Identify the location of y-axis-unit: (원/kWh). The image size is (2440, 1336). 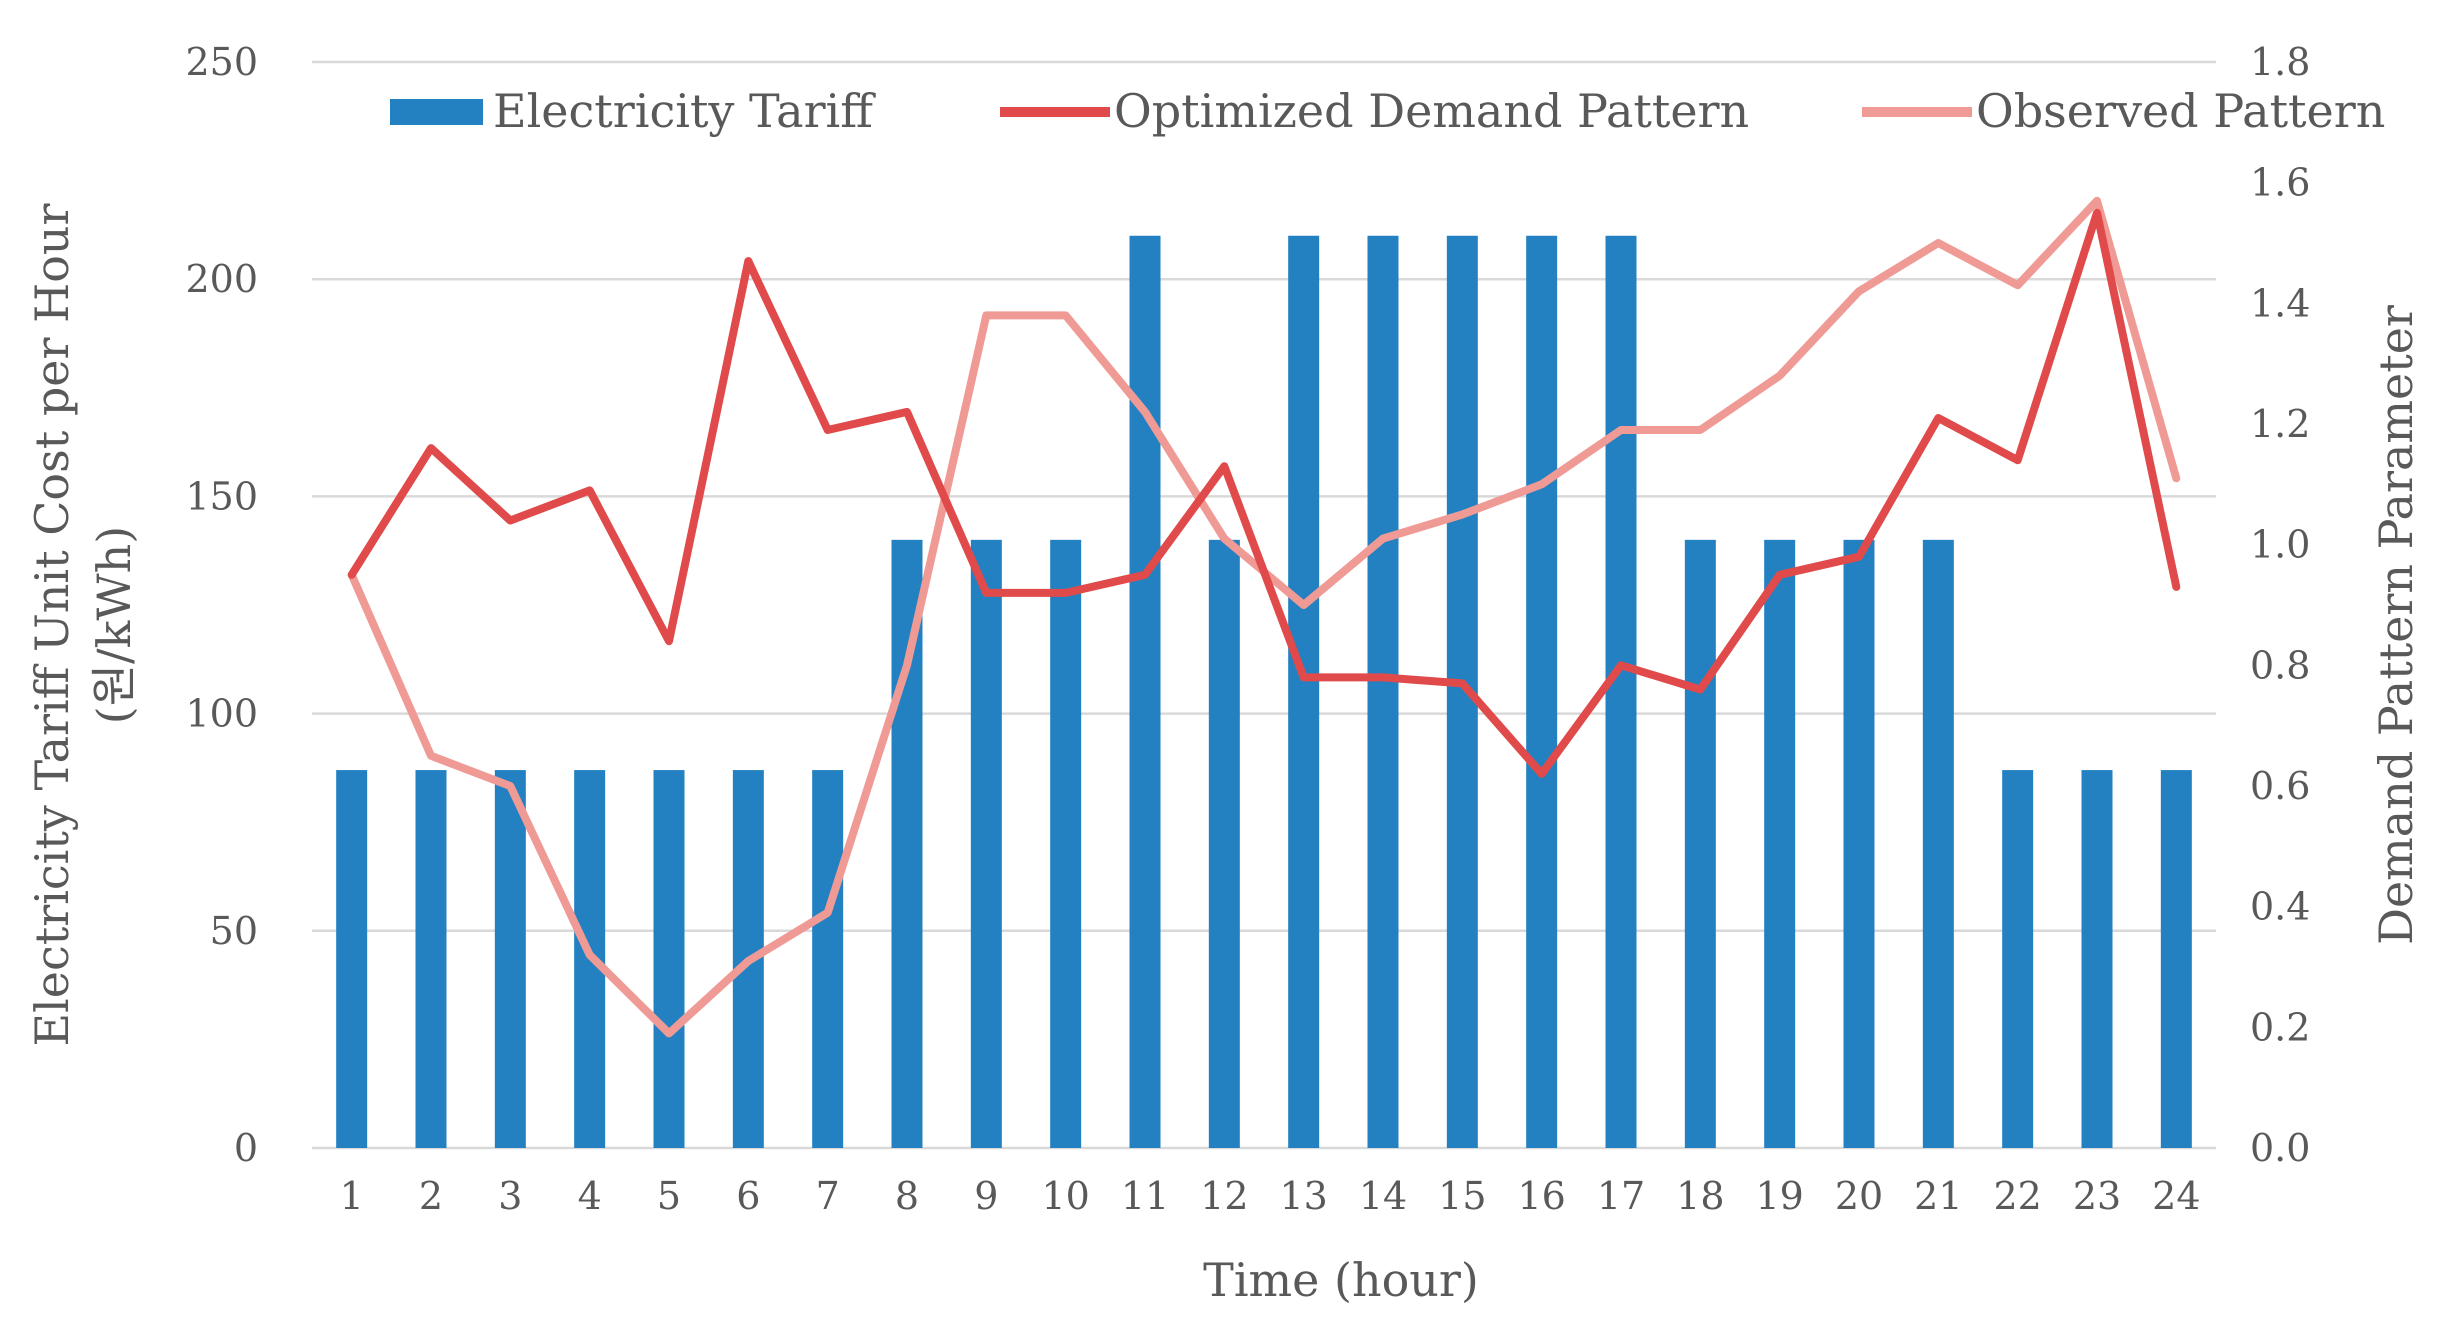
(114, 625).